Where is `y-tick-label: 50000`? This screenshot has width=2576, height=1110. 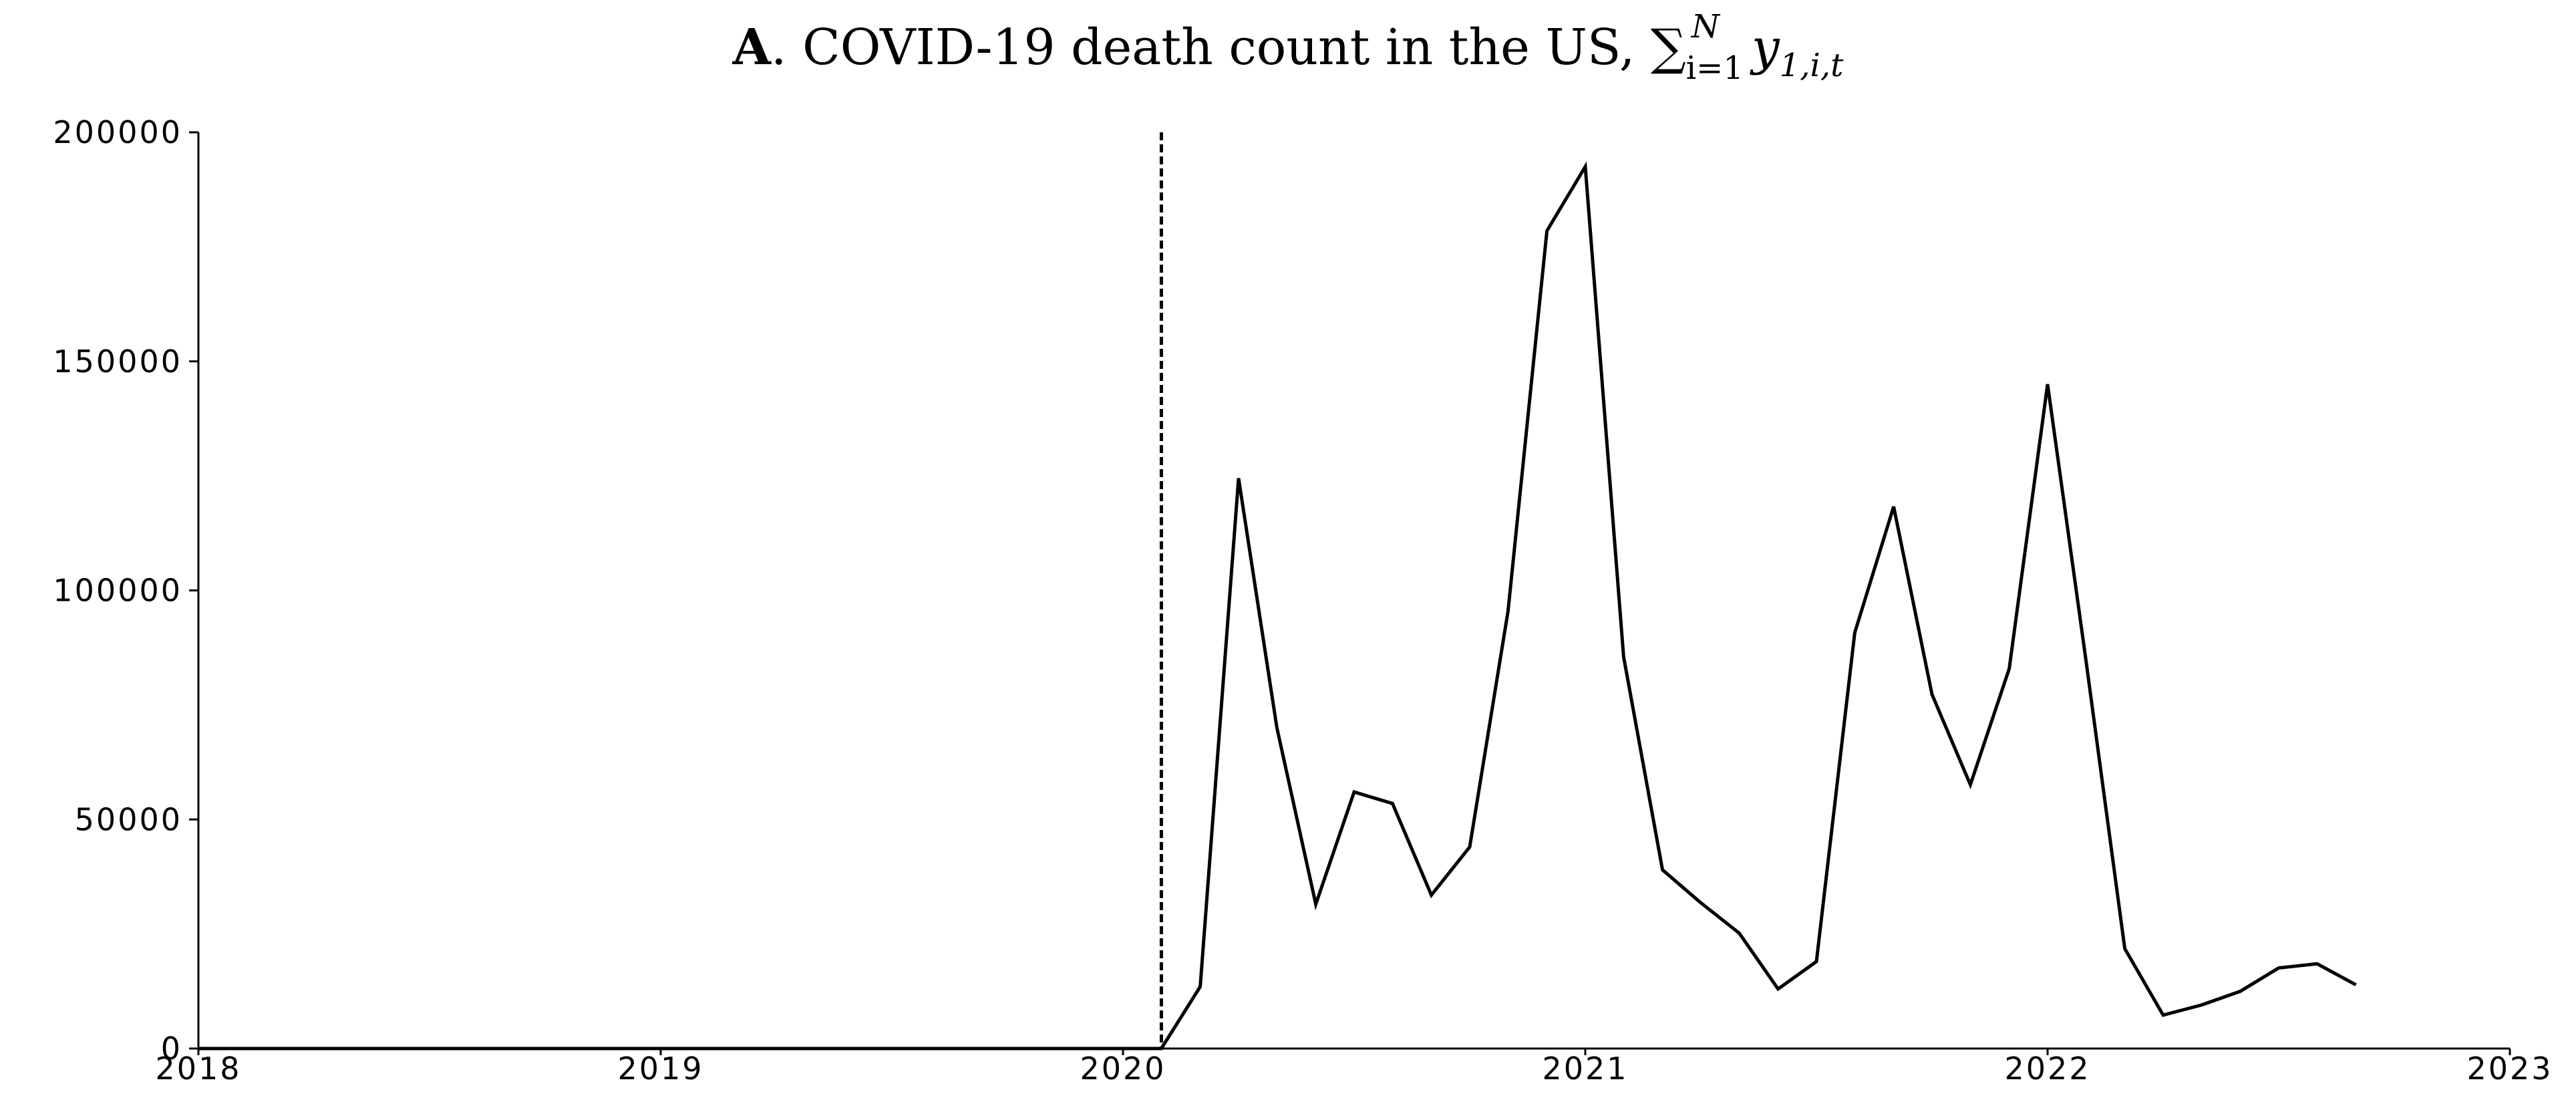 y-tick-label: 50000 is located at coordinates (128, 819).